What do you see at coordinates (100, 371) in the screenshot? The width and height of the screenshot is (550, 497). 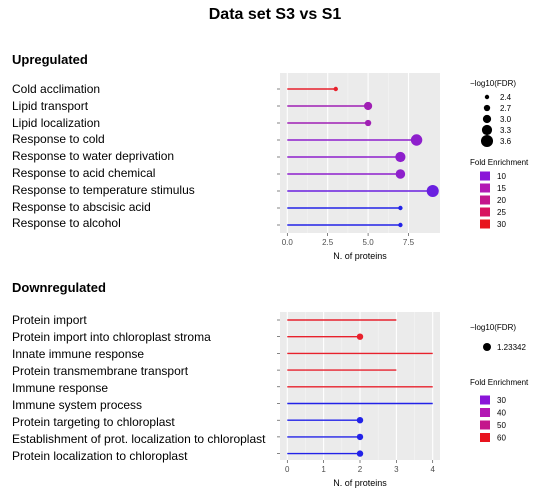 I see `category-label: Protein transmembrane transport` at bounding box center [100, 371].